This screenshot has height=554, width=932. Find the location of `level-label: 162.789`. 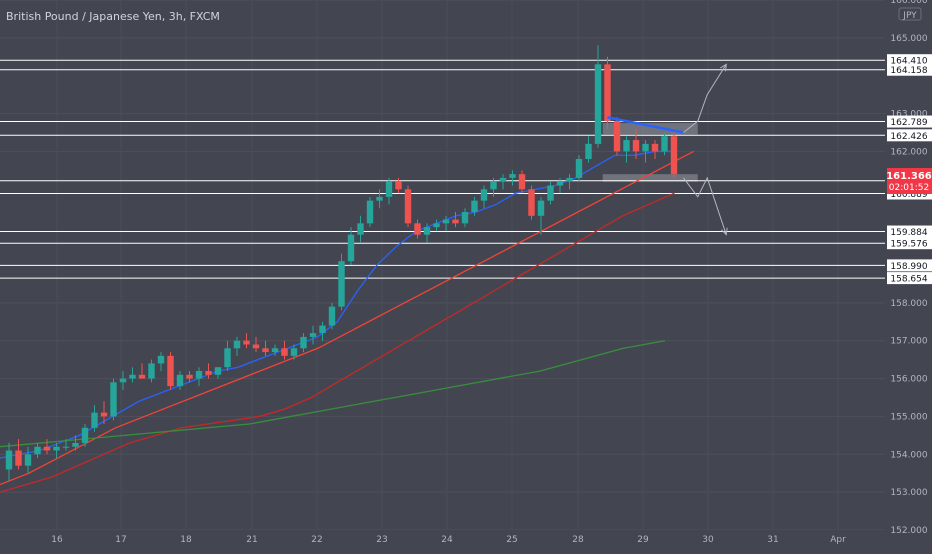

level-label: 162.789 is located at coordinates (908, 123).